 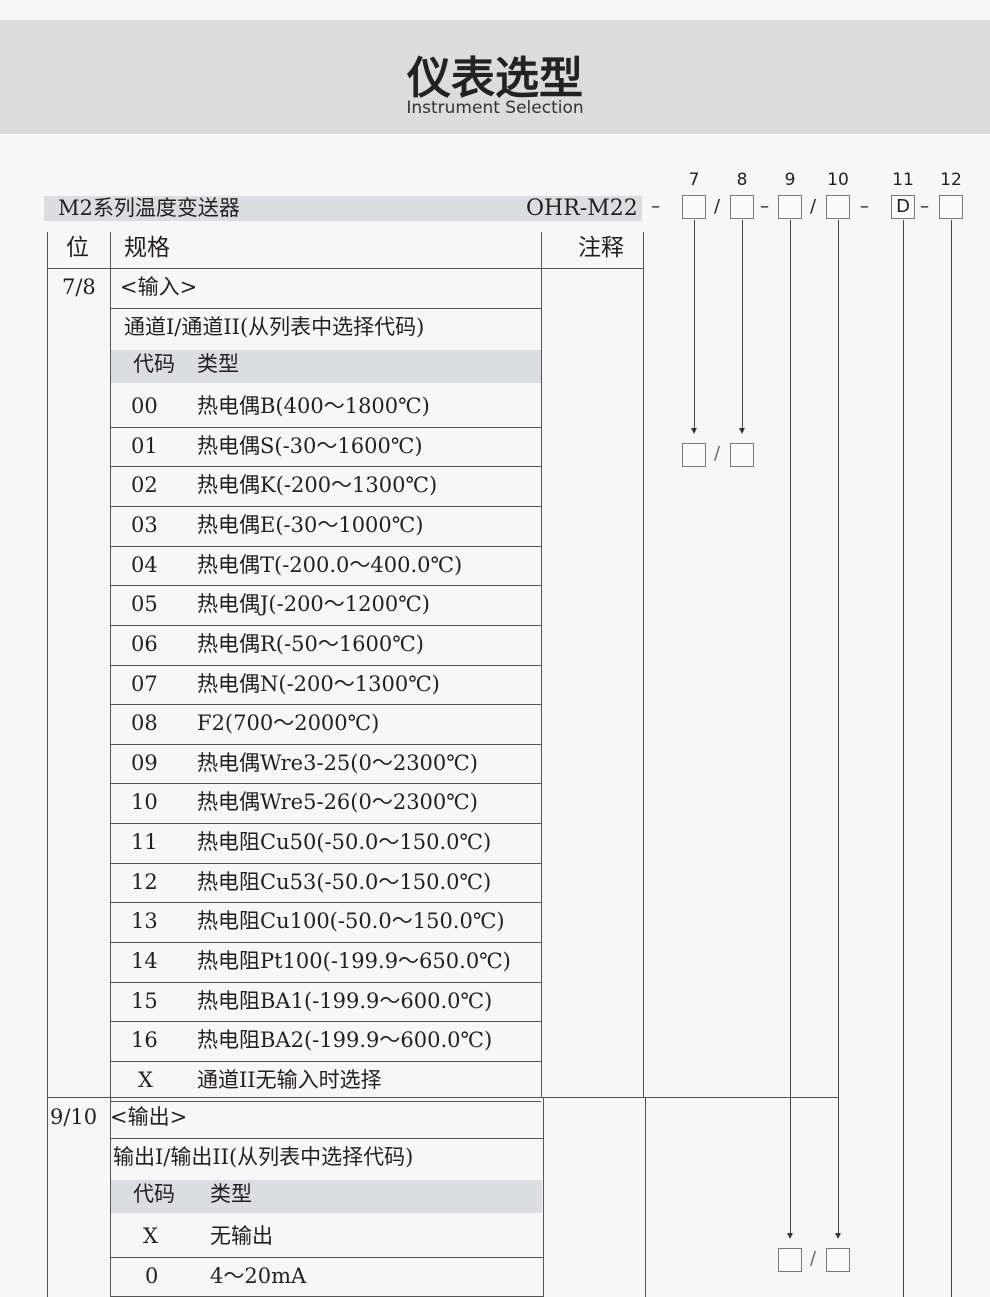 What do you see at coordinates (313, 405) in the screenshot?
I see `row-type: 热电偶B(400～1800℃)` at bounding box center [313, 405].